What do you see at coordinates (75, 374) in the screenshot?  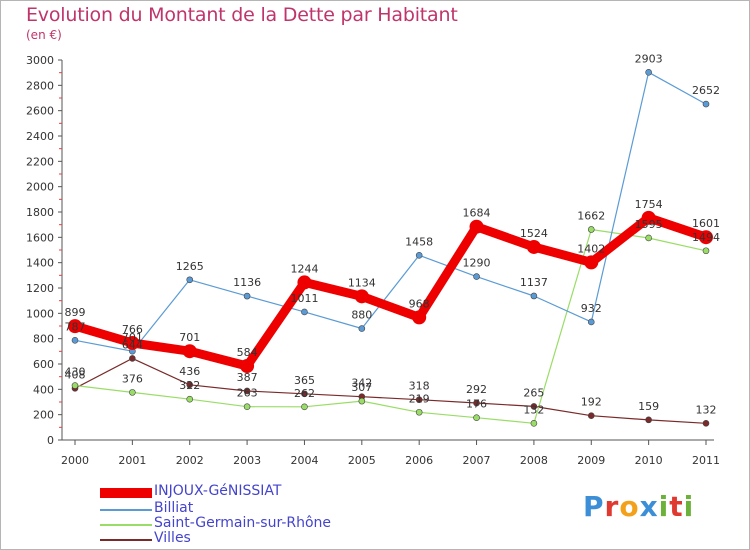 I see `data-label: 408` at bounding box center [75, 374].